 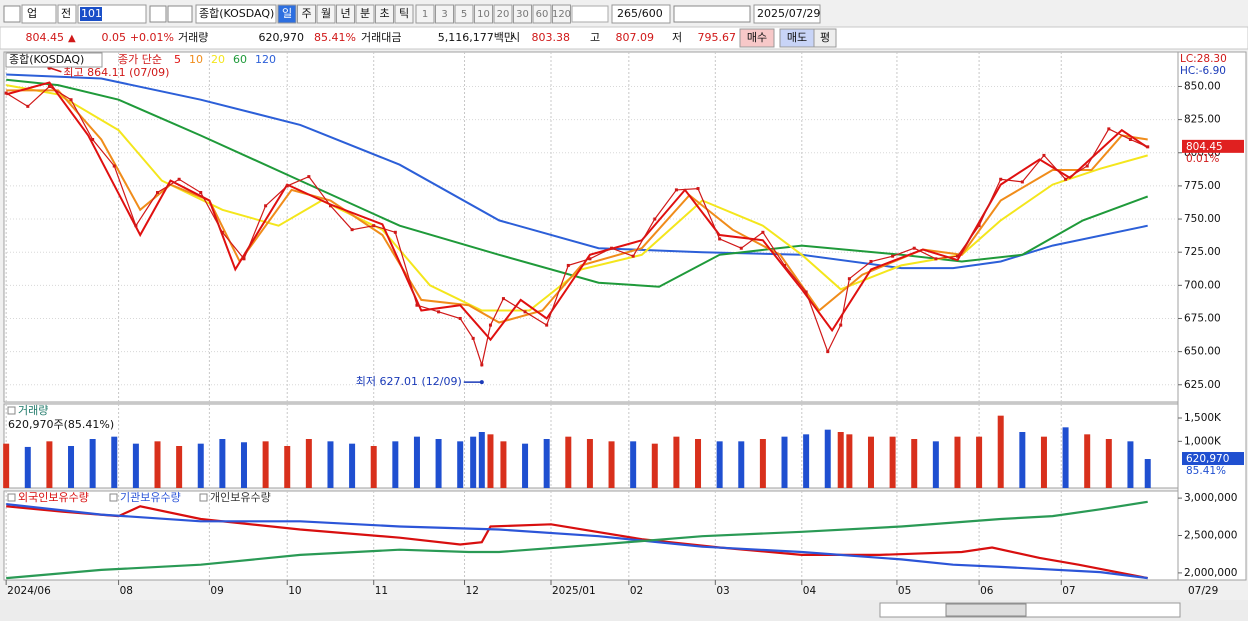 What do you see at coordinates (472, 591) in the screenshot?
I see `x-tick-label: 12` at bounding box center [472, 591].